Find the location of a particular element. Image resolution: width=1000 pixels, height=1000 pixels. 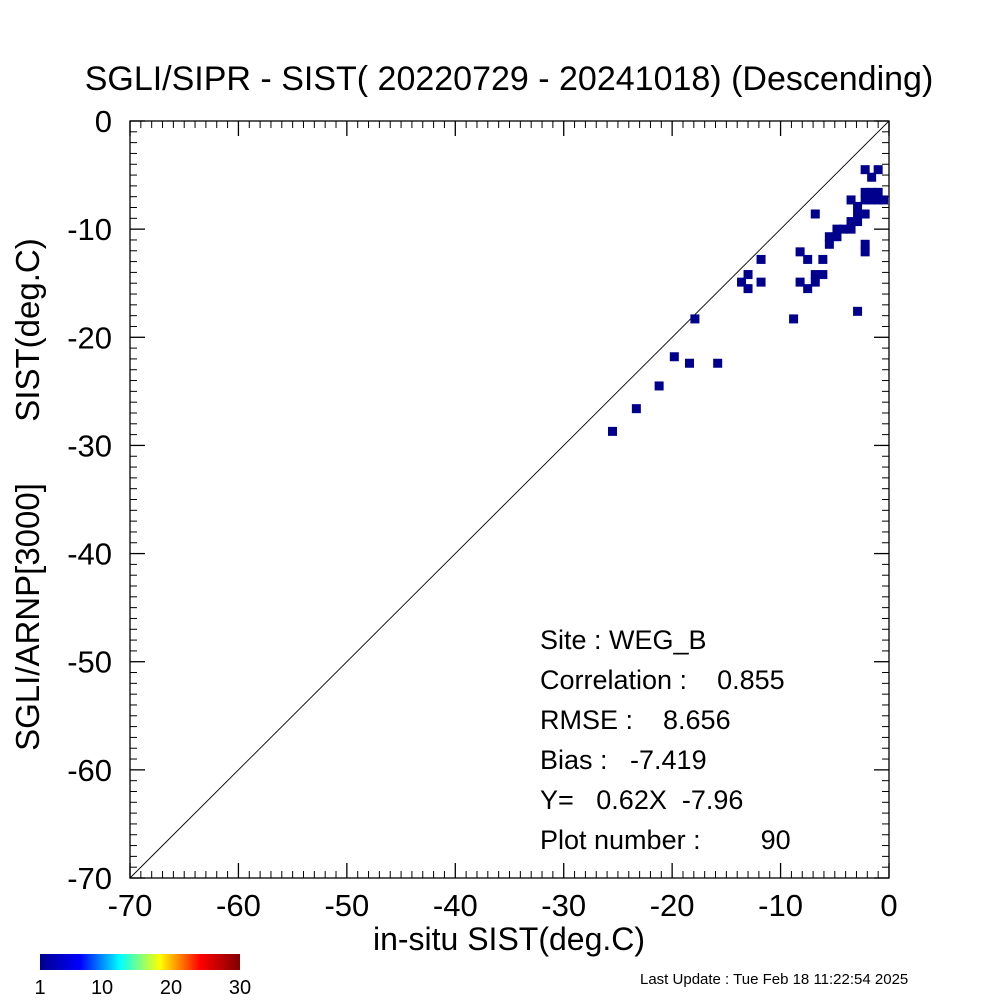

colorbar-tick-label: 1 is located at coordinates (39, 988).